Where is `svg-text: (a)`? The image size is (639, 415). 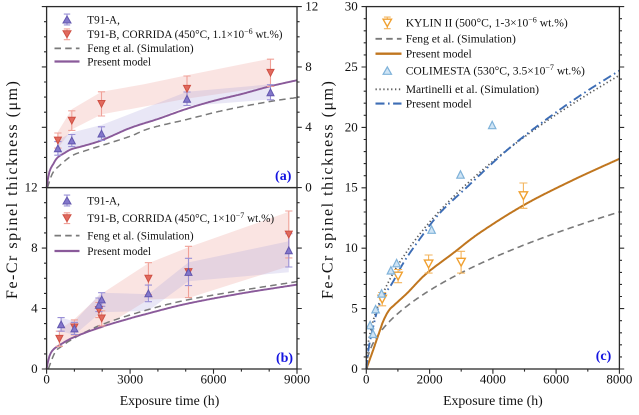 svg-text: (a) is located at coordinates (283, 176).